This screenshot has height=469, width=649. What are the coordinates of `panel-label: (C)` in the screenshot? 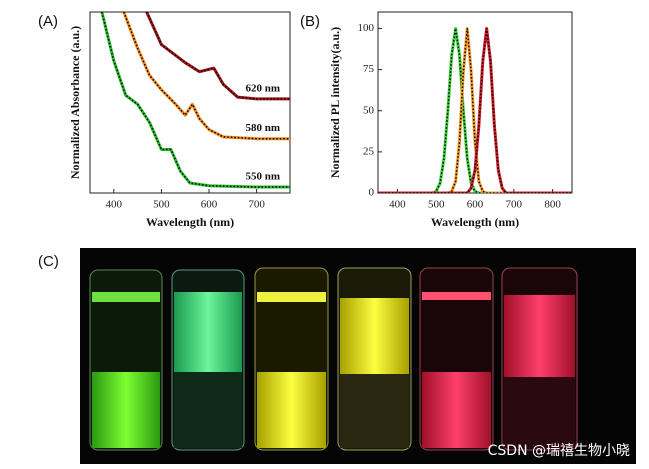 It's located at (48, 261).